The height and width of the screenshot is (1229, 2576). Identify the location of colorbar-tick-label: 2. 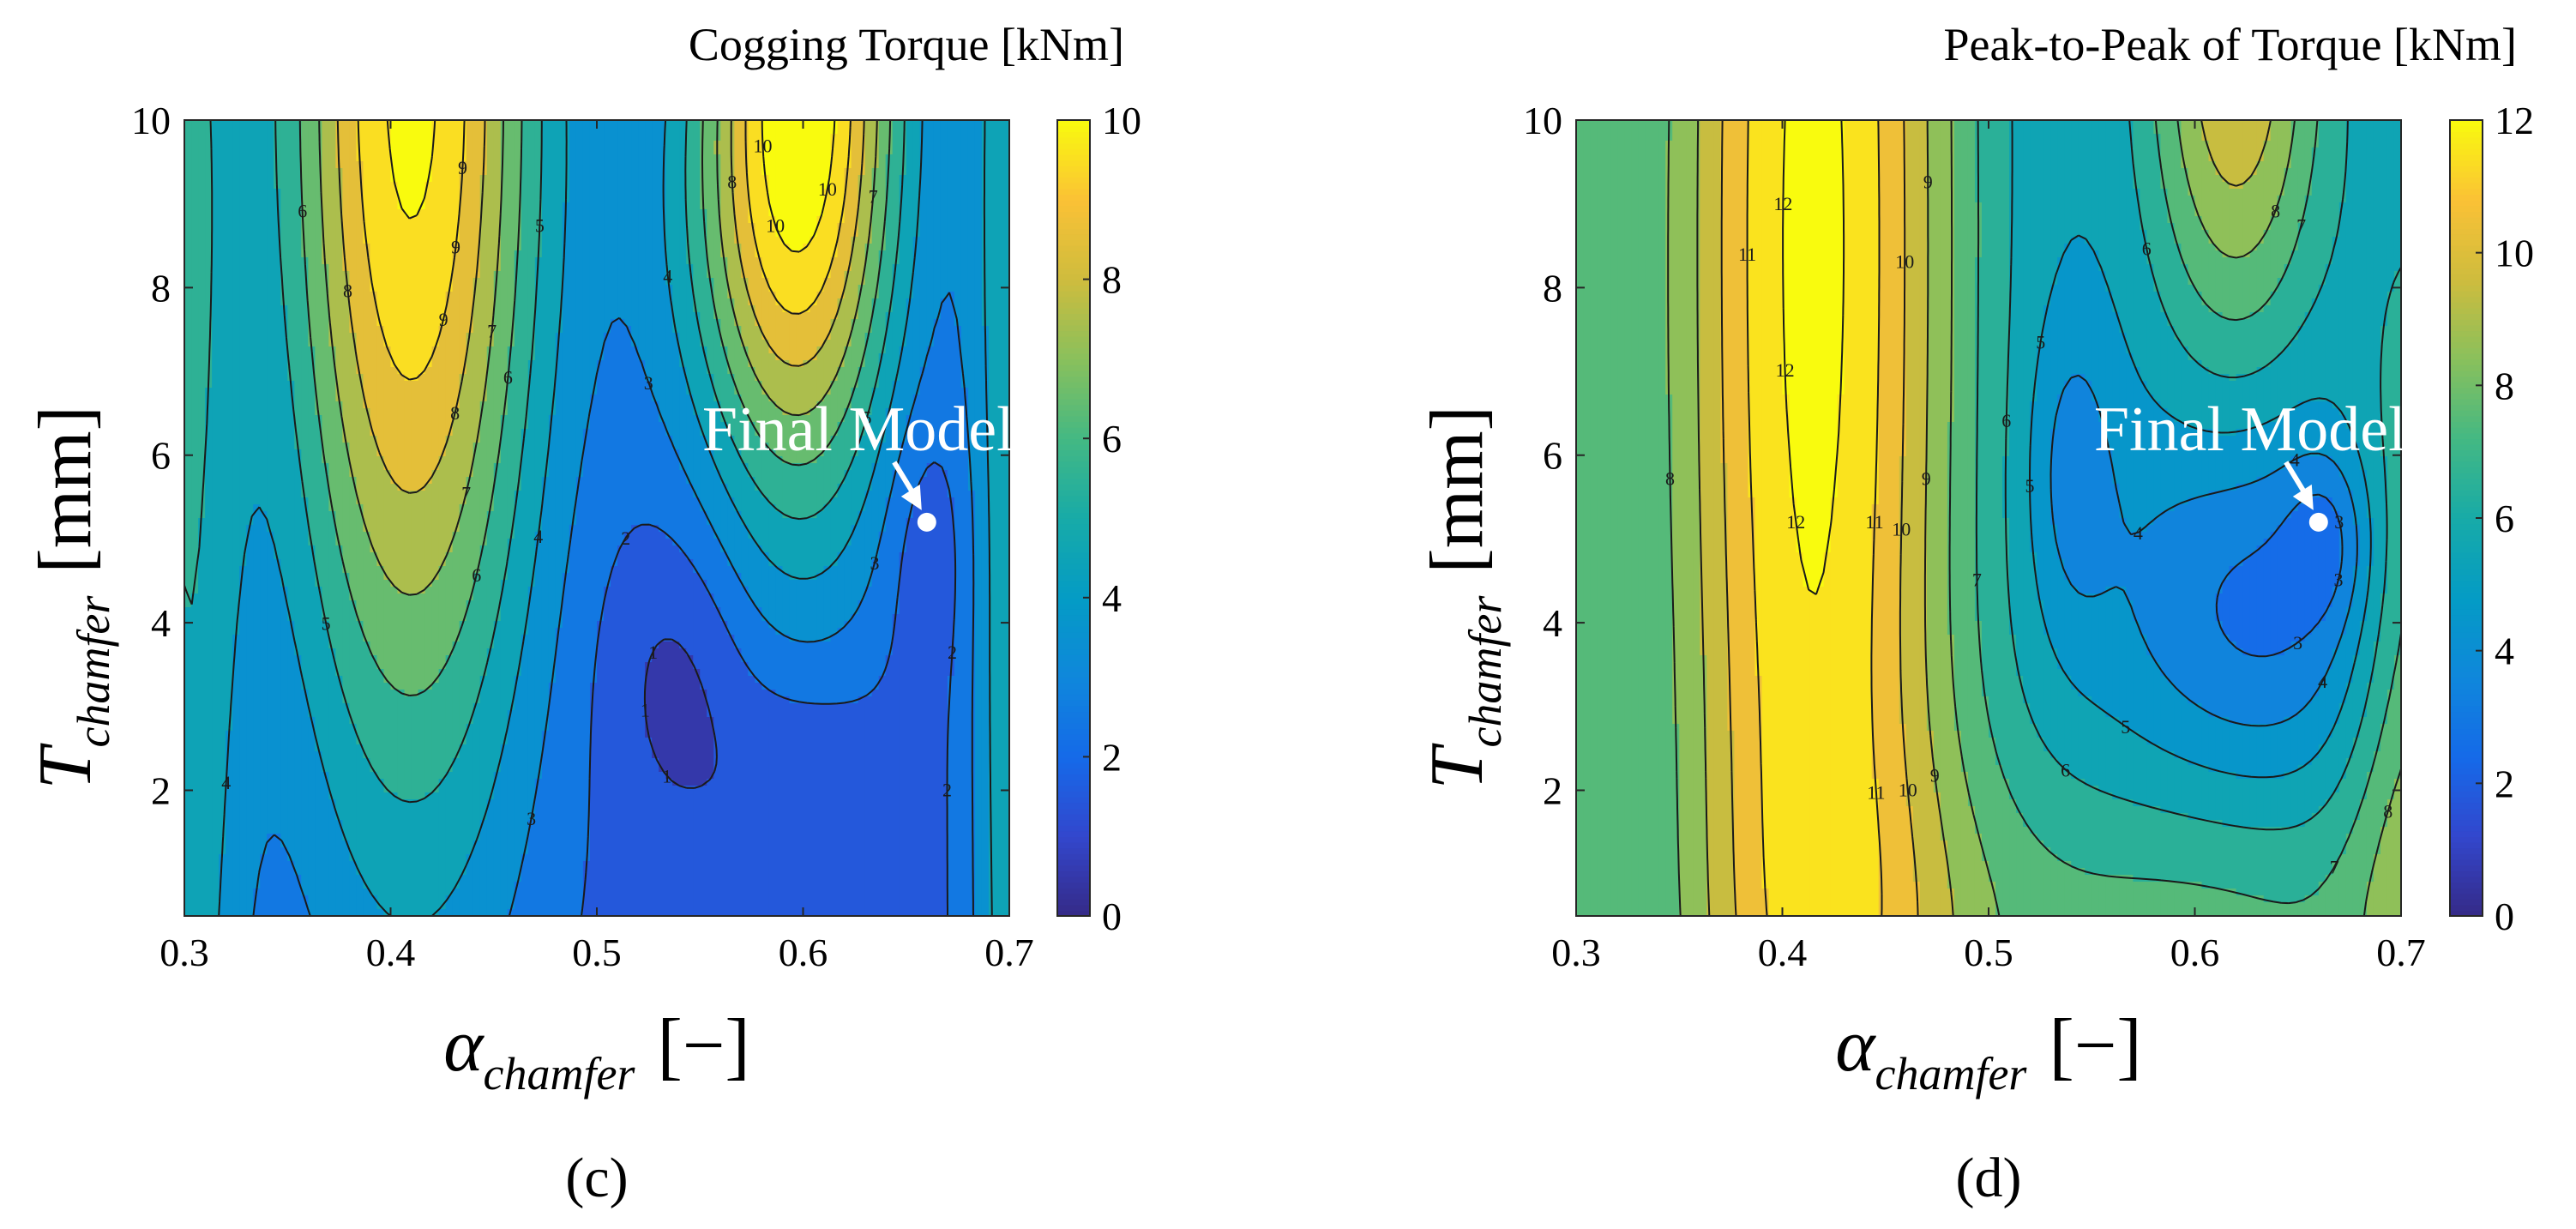
(1112, 757).